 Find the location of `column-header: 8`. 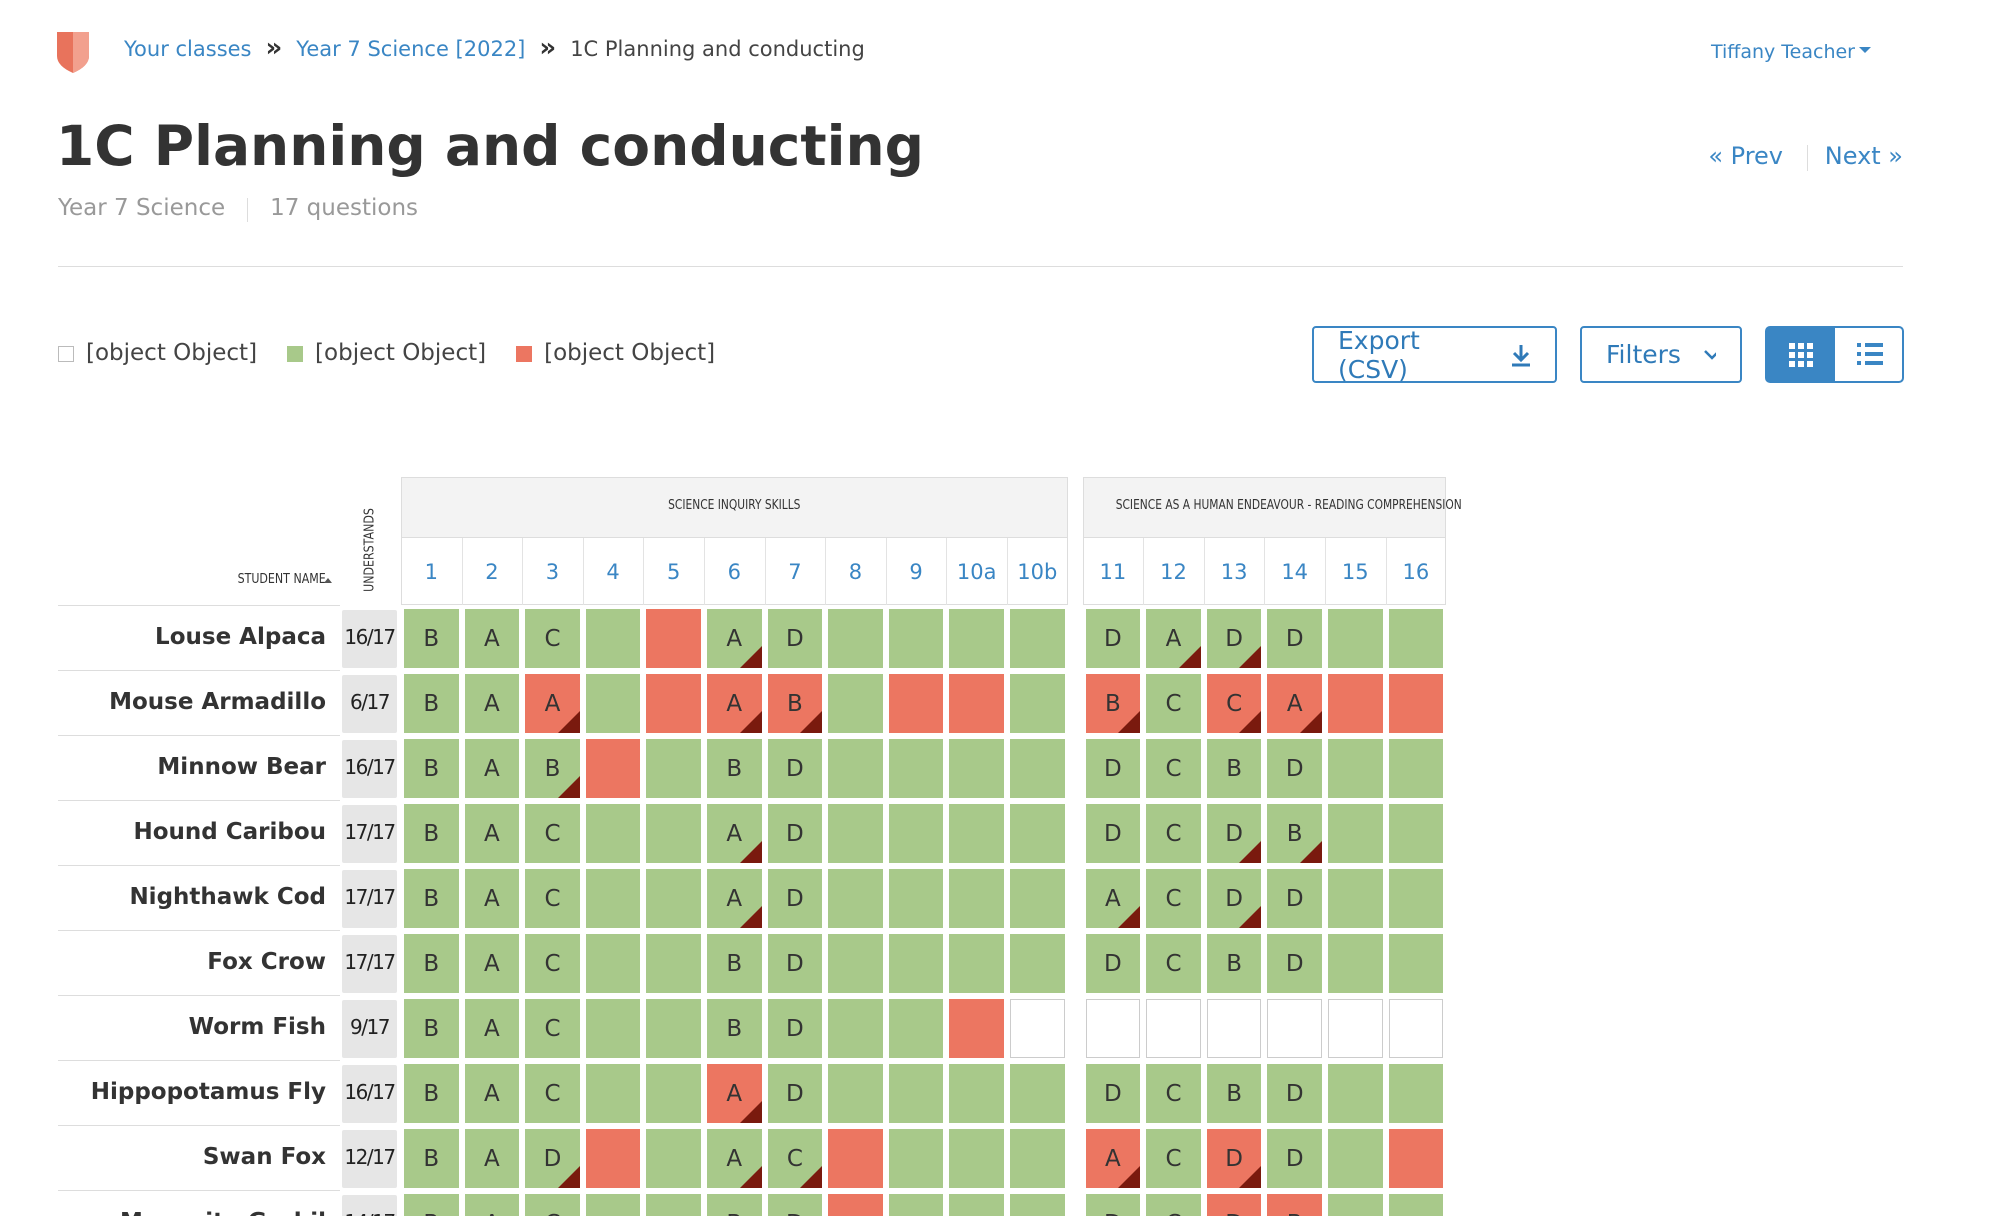

column-header: 8 is located at coordinates (855, 572).